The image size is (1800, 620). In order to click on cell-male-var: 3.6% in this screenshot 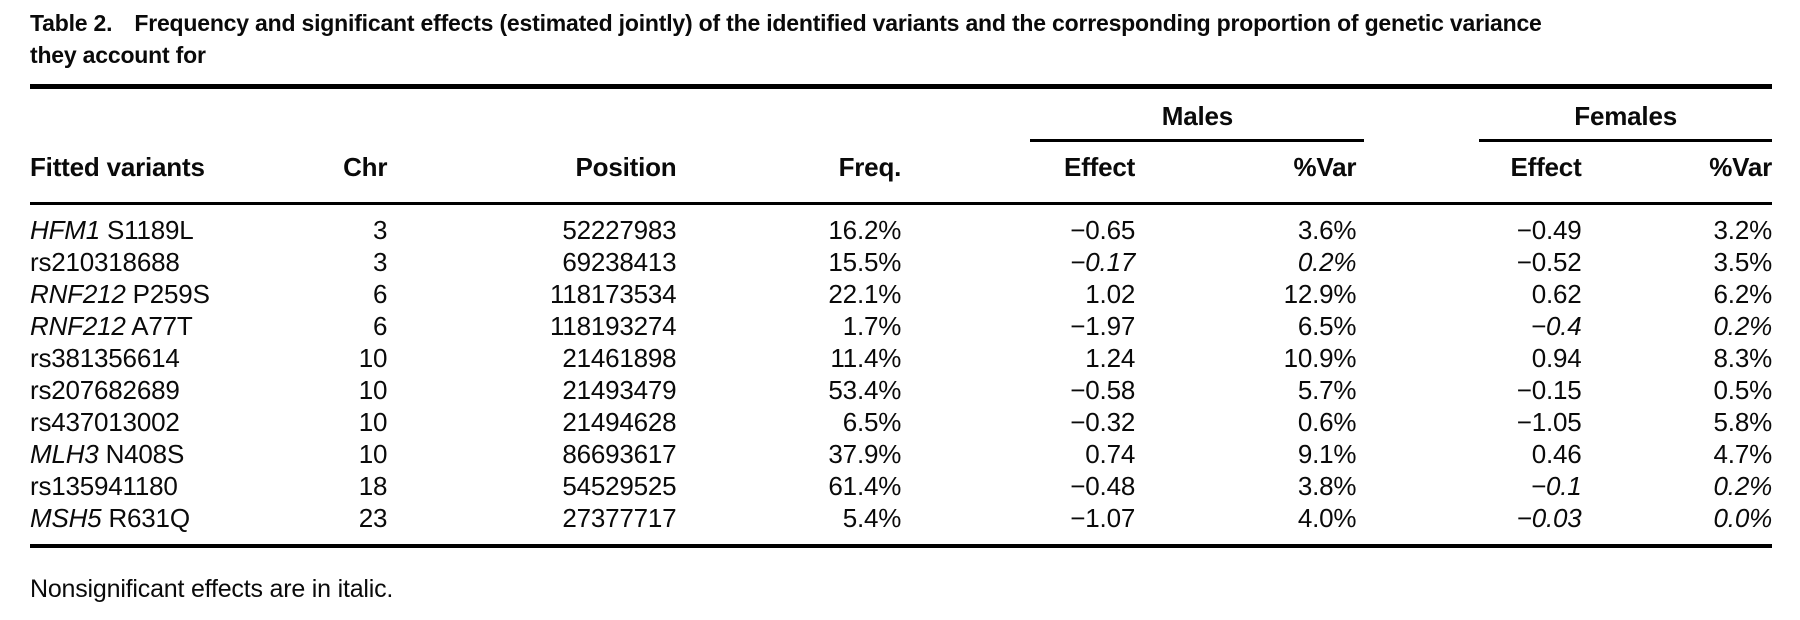, I will do `click(1327, 230)`.